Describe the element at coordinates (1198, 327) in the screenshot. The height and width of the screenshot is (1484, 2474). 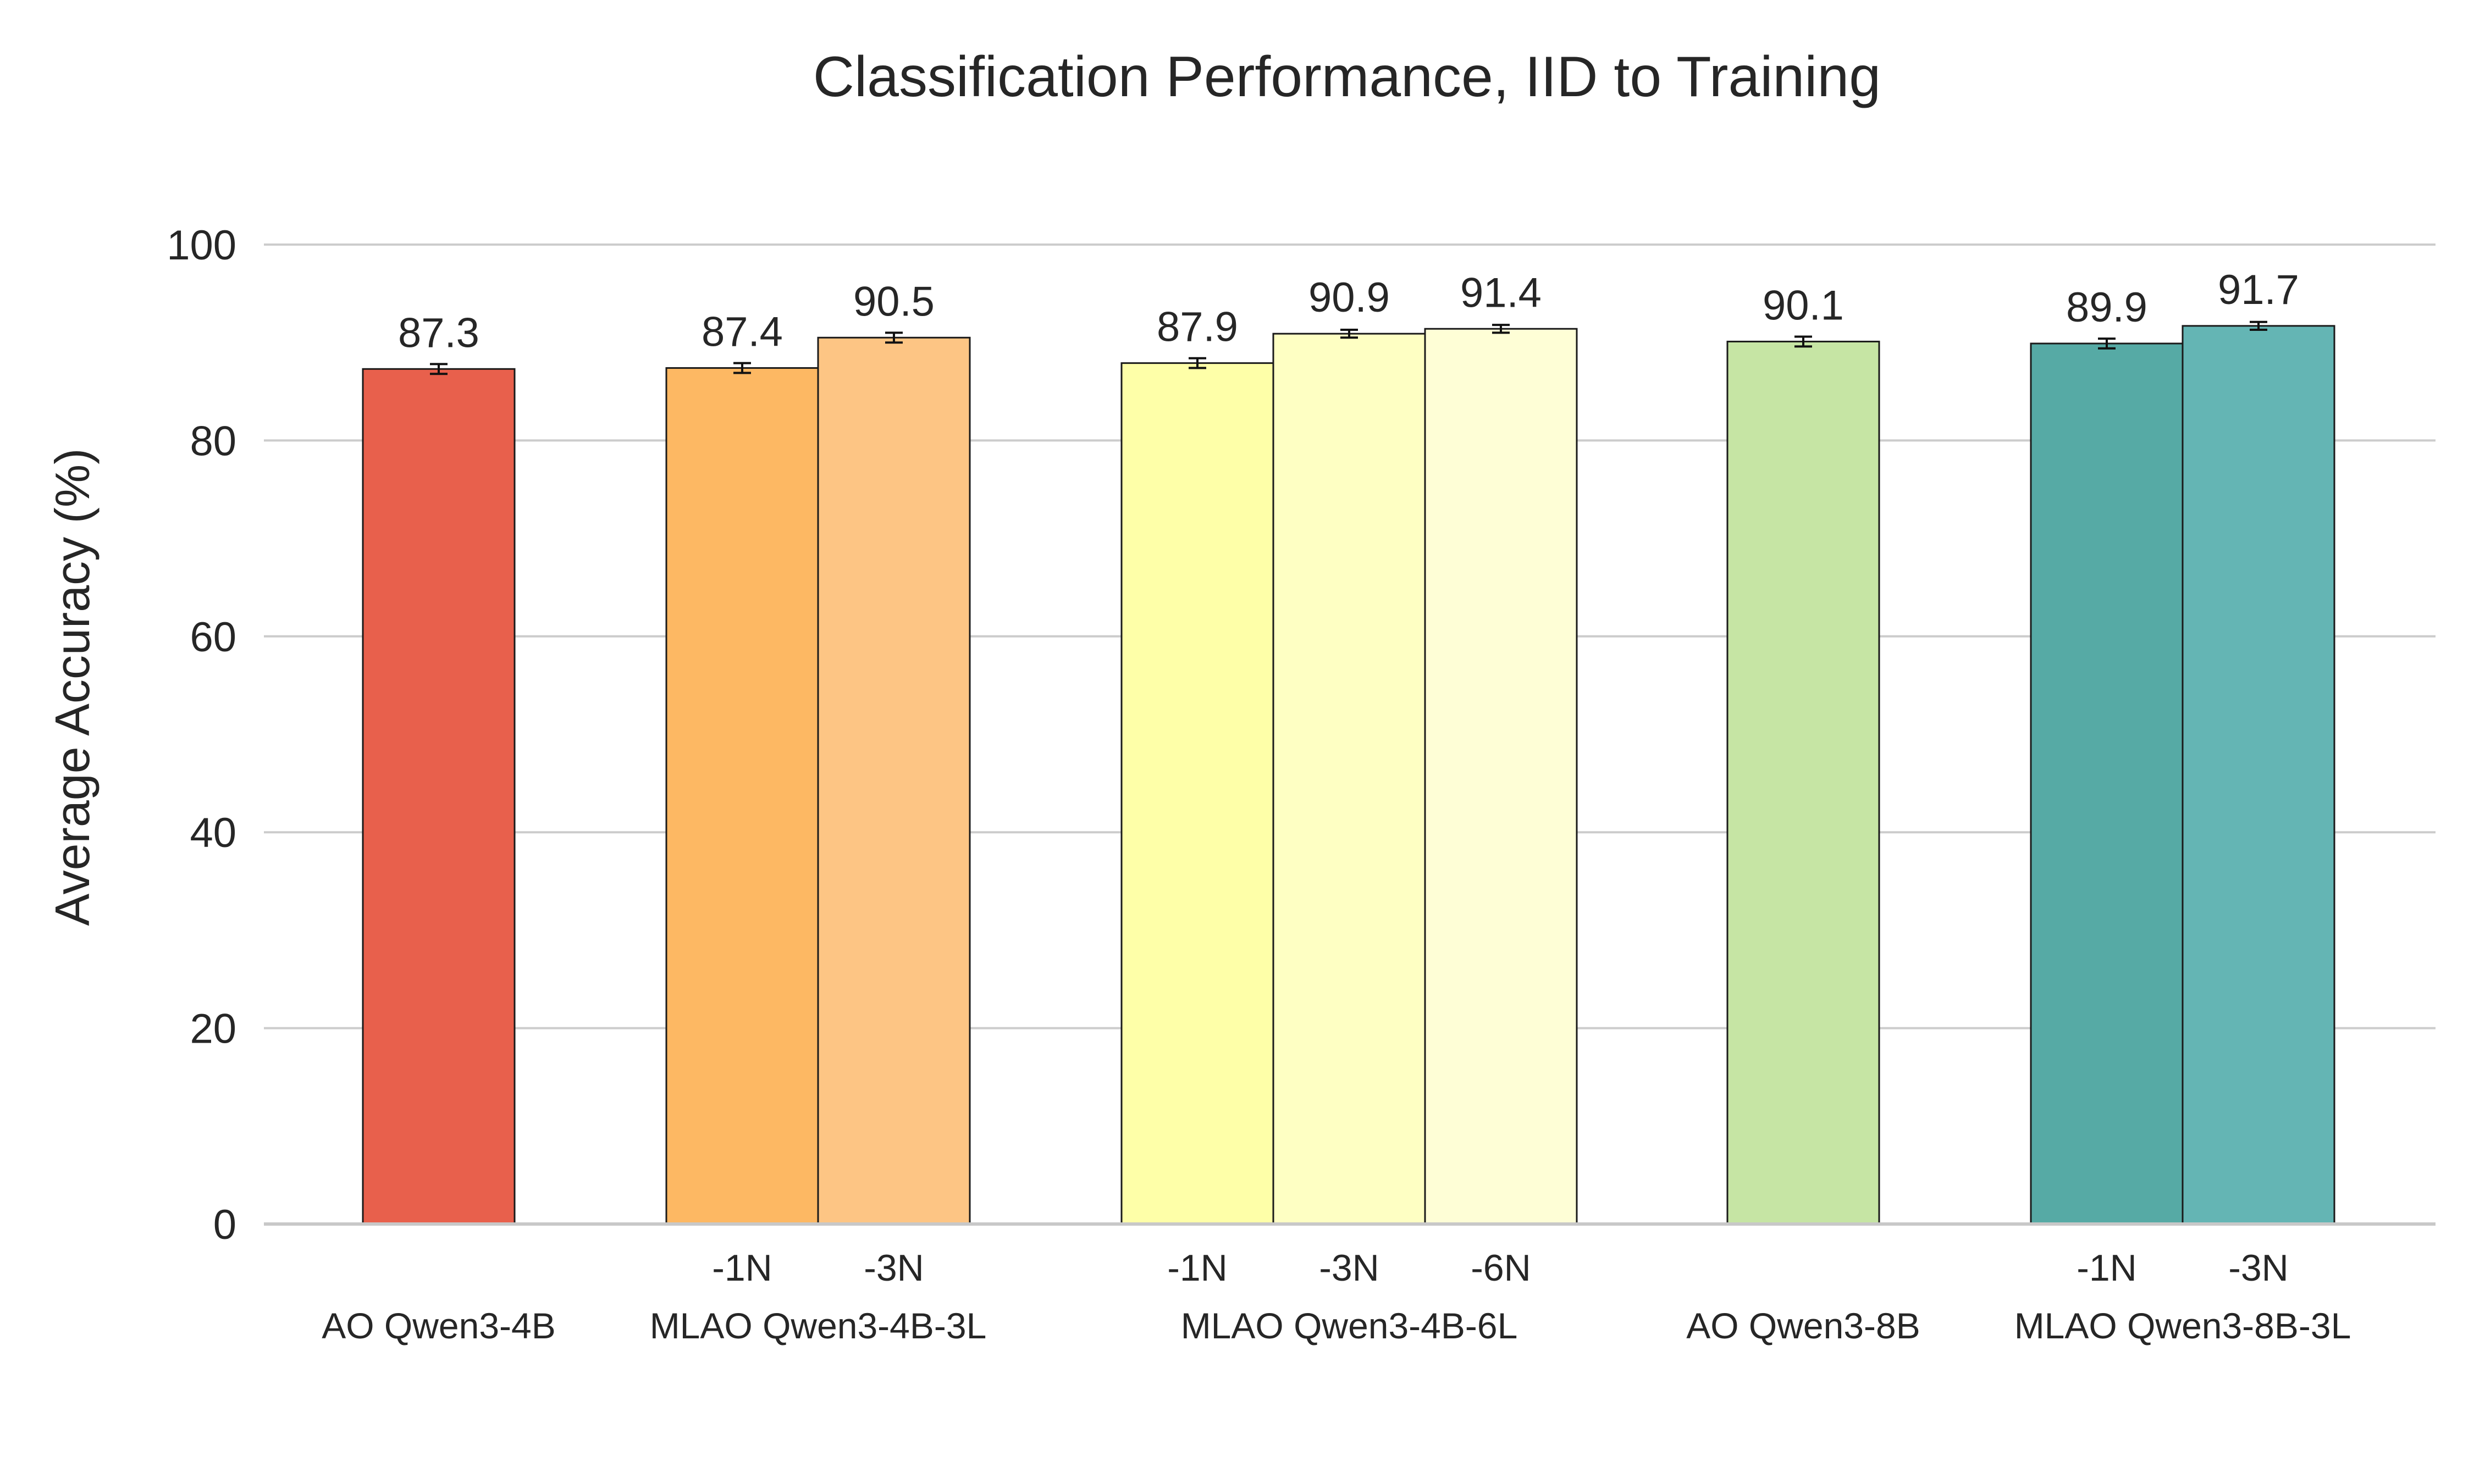
I see `value-label: 87.9` at that location.